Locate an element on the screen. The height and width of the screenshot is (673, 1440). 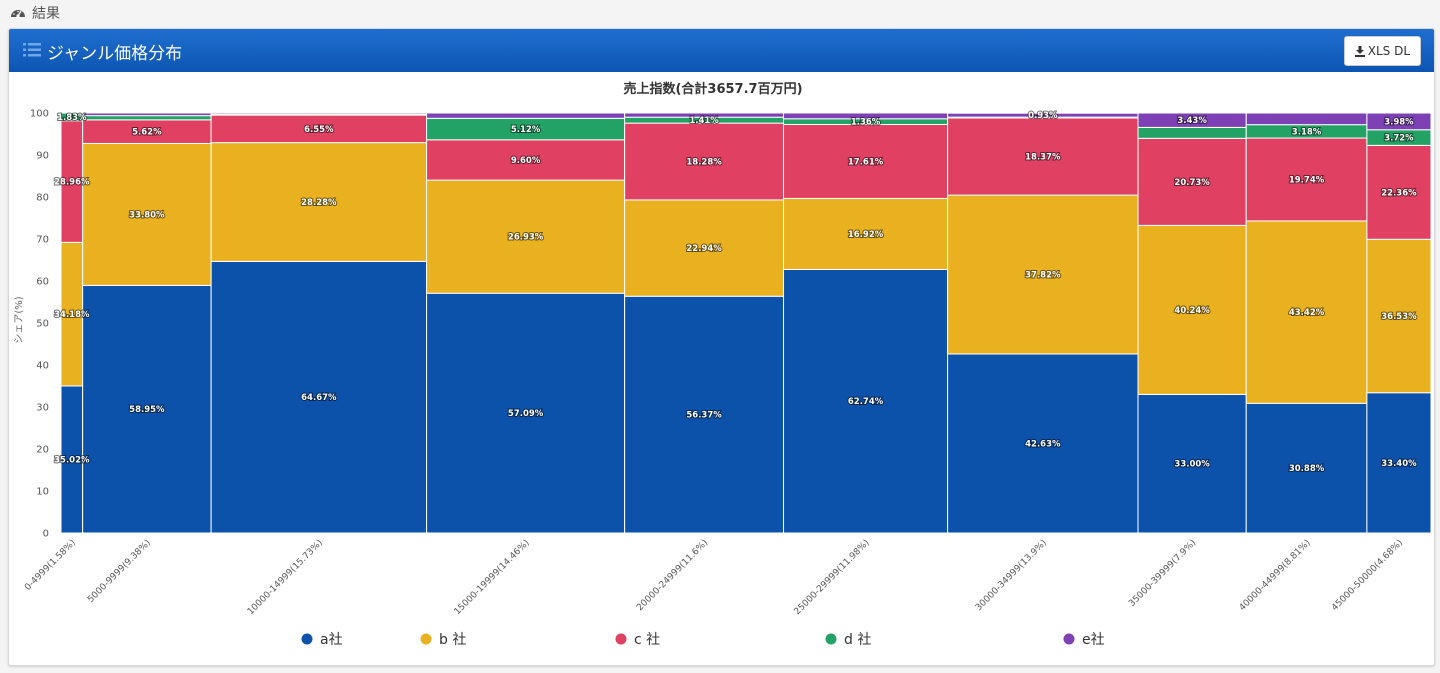
data-label: 56.37% is located at coordinates (704, 416).